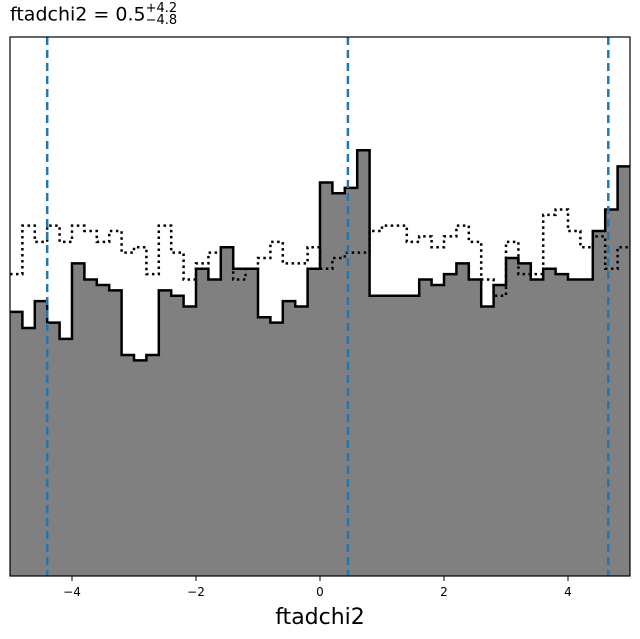 This screenshot has height=639, width=640. I want to click on title-plus-error: +4.2, so click(161, 8).